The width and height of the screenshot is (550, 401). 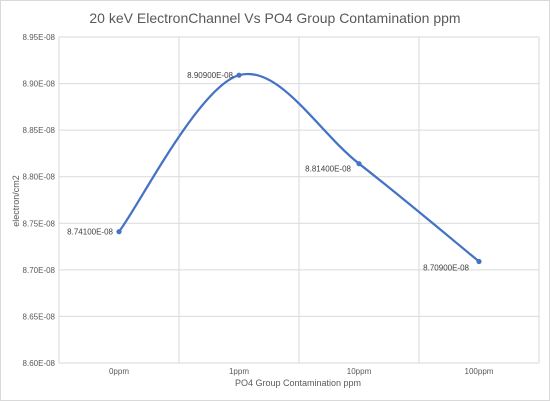 I want to click on x-tick-label: 1ppm, so click(x=239, y=371).